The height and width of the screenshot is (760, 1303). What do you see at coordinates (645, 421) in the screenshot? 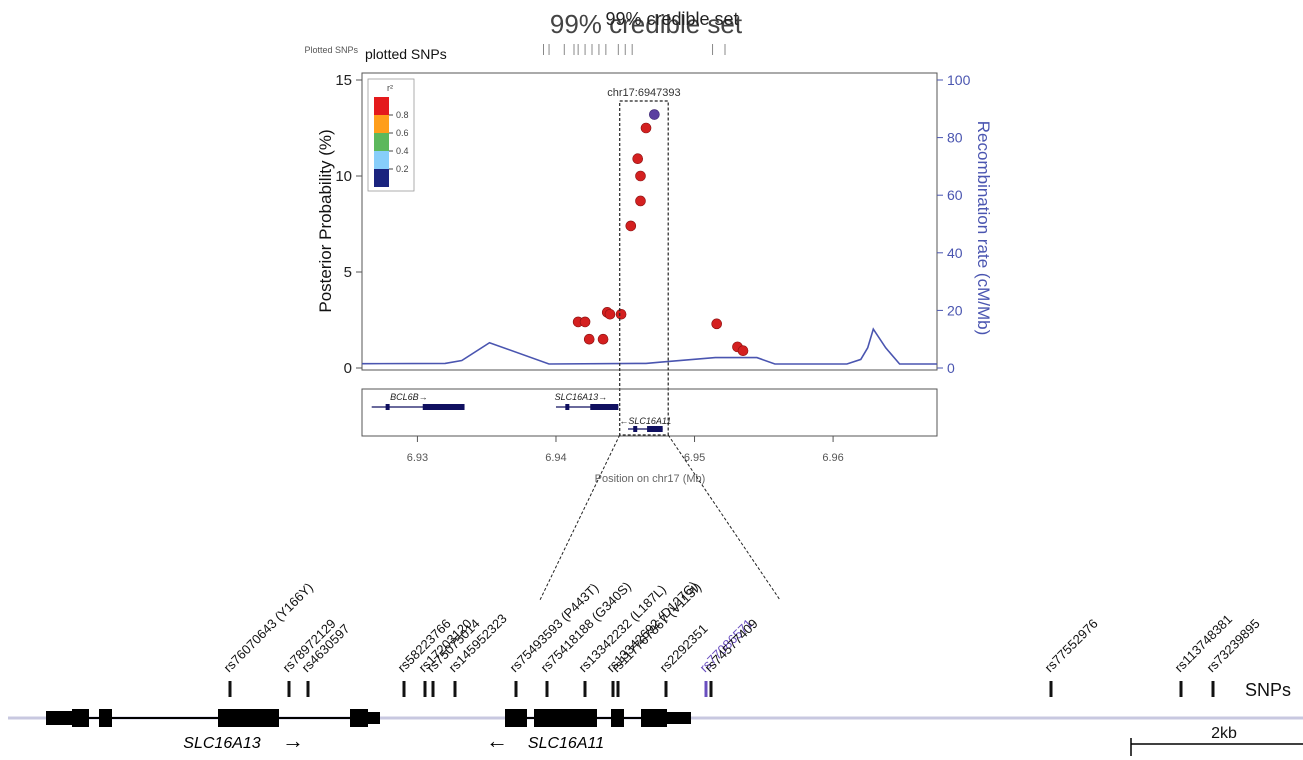
I see `gene-label: ←SLC16A11` at bounding box center [645, 421].